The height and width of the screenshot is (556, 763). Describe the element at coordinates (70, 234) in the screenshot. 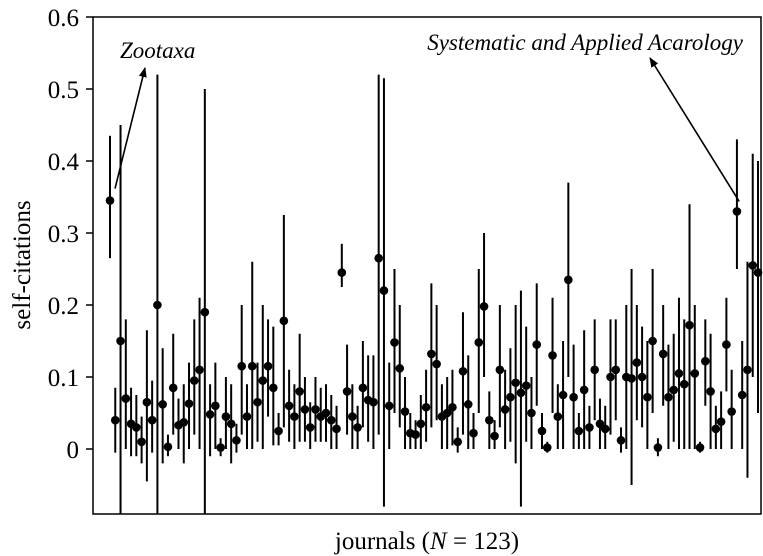

I see `y-axis: 0 0.1 0.2 0.3 0.4 0.5 0.6` at that location.